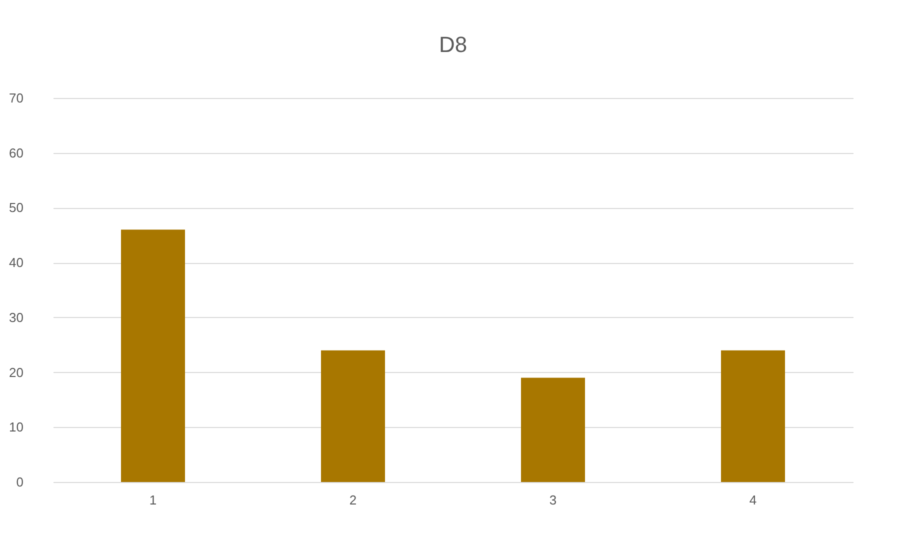  I want to click on y-tick-label: 60, so click(16, 152).